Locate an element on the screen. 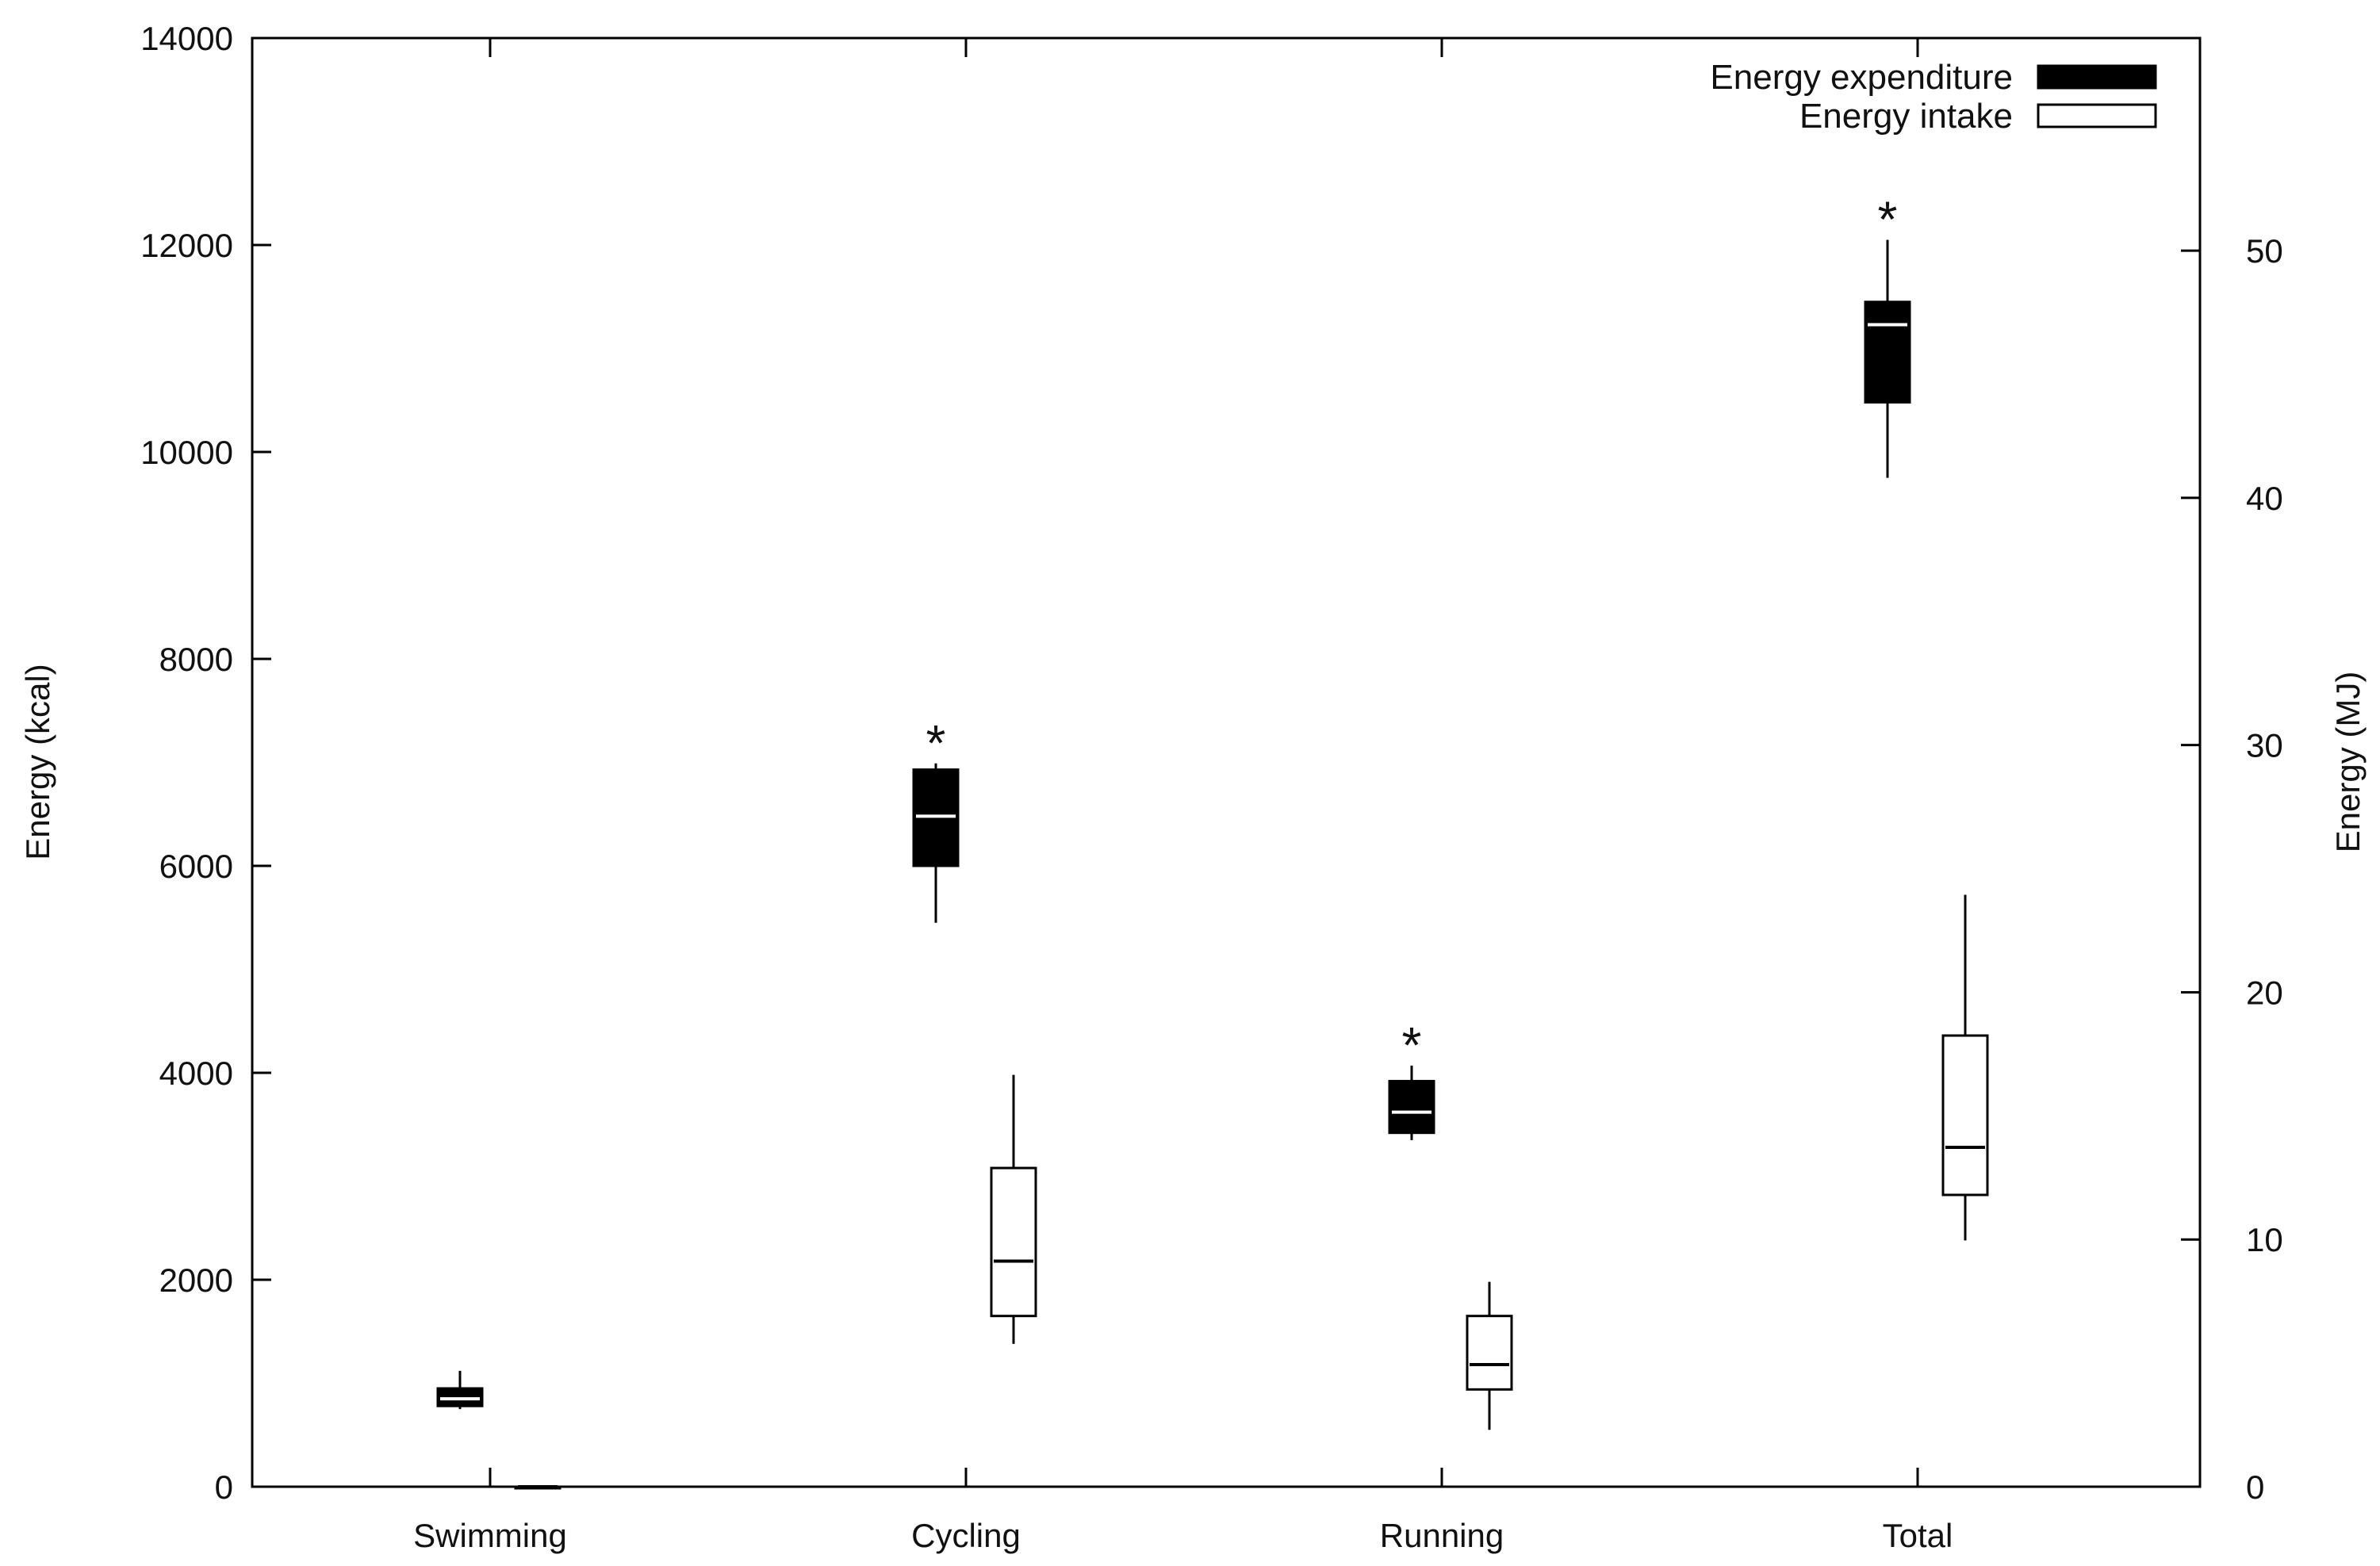 Image resolution: width=2380 pixels, height=1566 pixels. legend: Energy expenditure Energy intake is located at coordinates (1933, 97).